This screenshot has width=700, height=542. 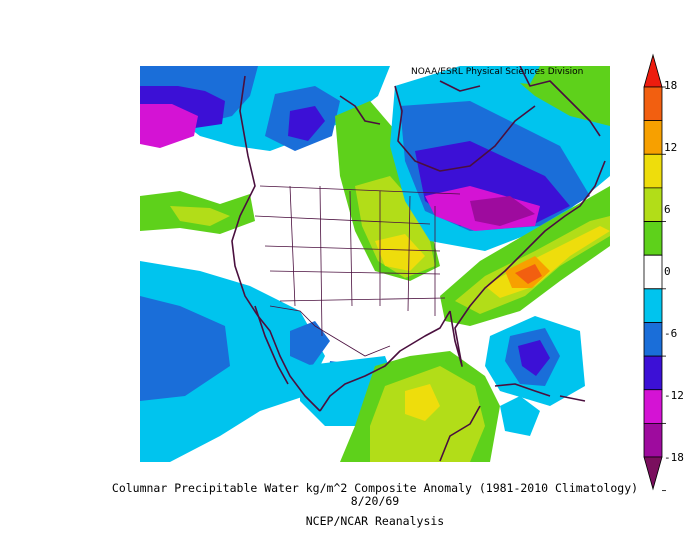 I want to click on contour-positive-south-core, so click(x=422, y=402).